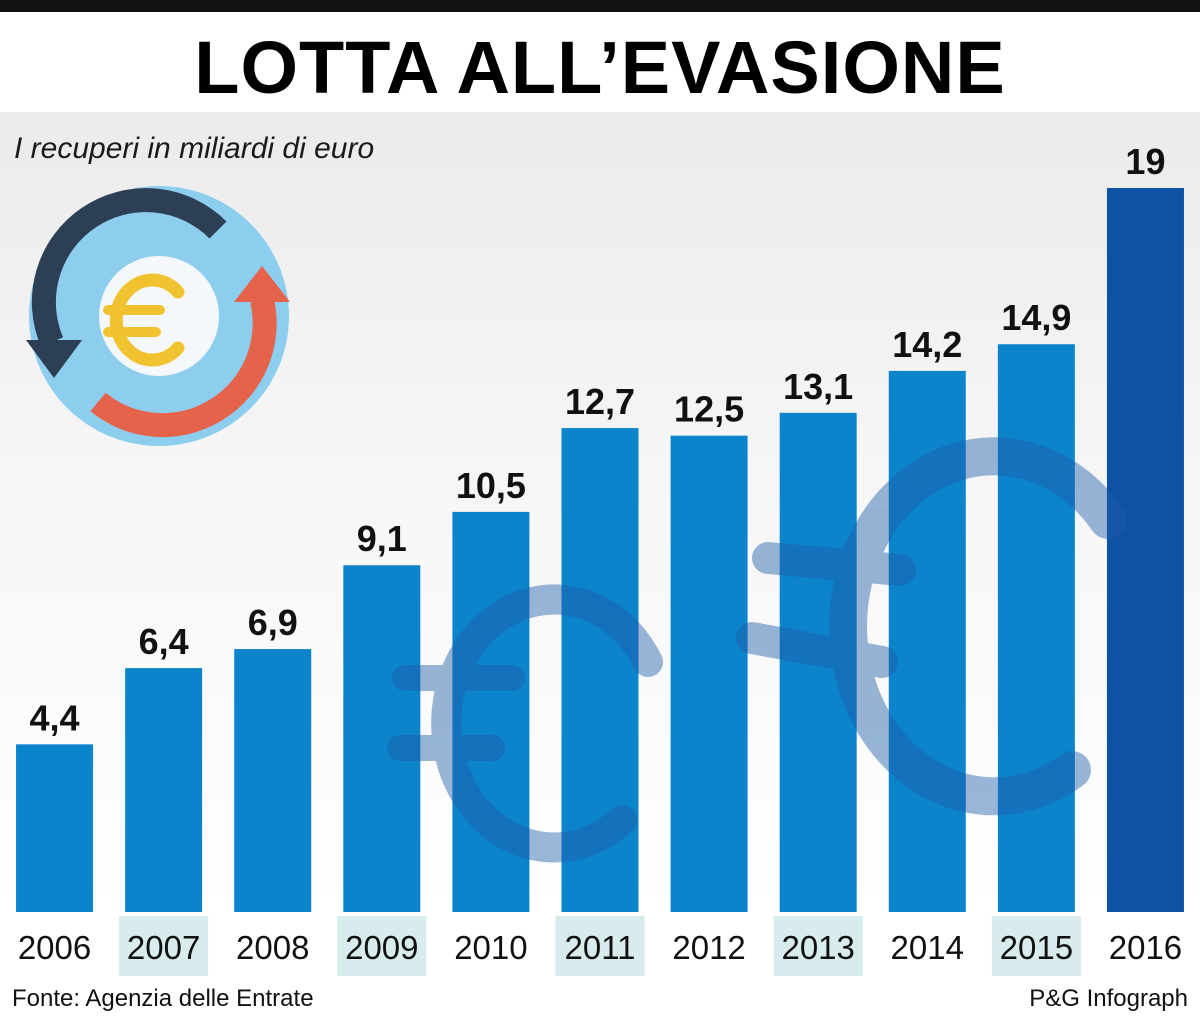 The image size is (1200, 1034). I want to click on source-note: Fonte: Agenzia delle Entrate, so click(163, 998).